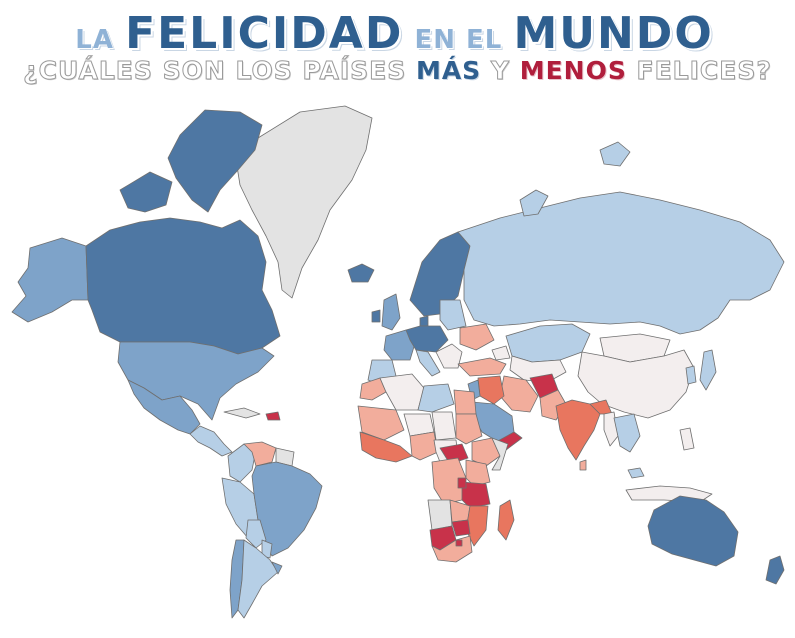 The image size is (795, 638). Describe the element at coordinates (462, 483) in the screenshot. I see `region-rwanda-burundi` at that location.